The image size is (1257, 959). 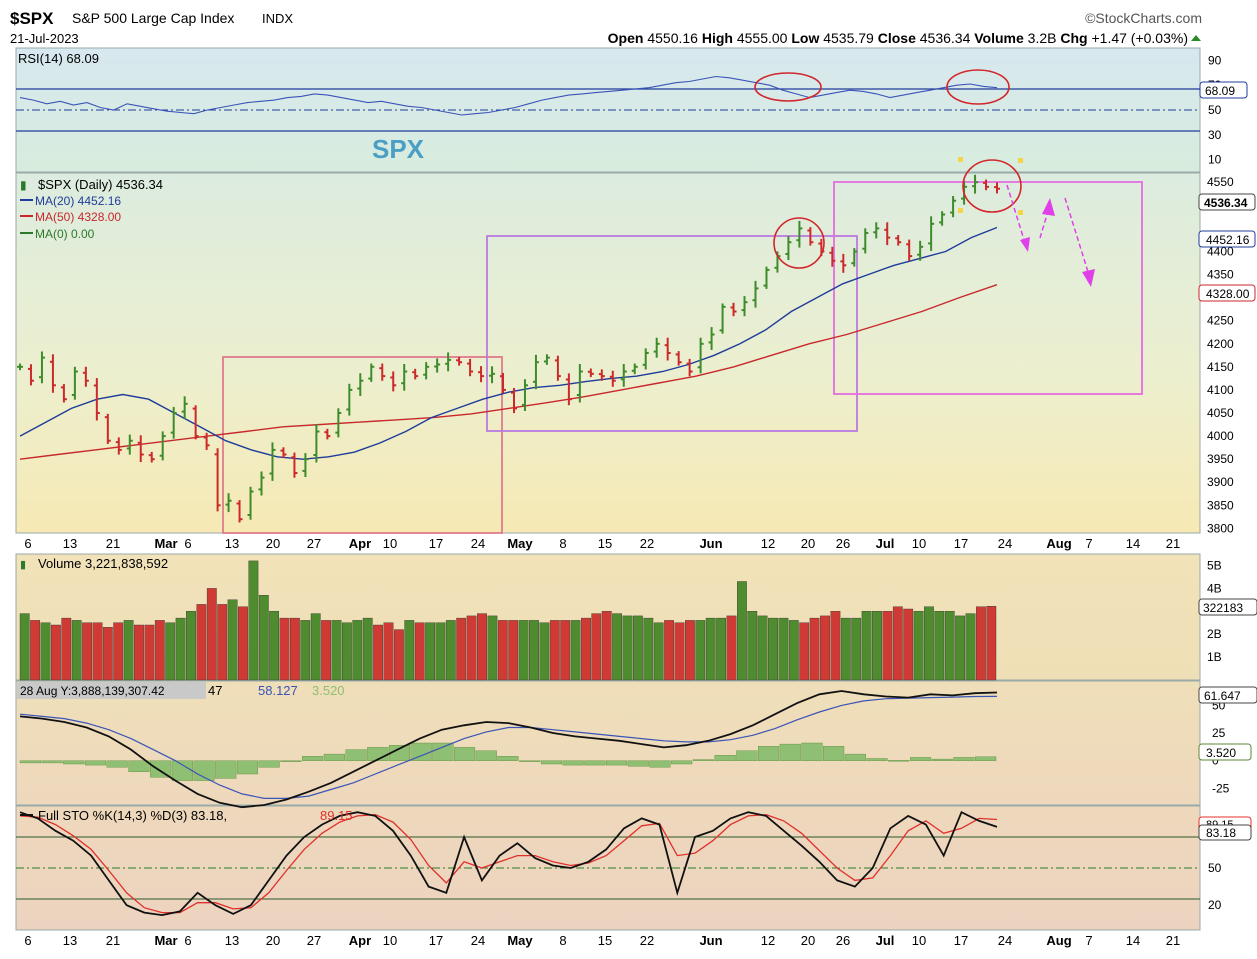 I want to click on chg-value: +1.47 (+0.03%), so click(x=1139, y=38).